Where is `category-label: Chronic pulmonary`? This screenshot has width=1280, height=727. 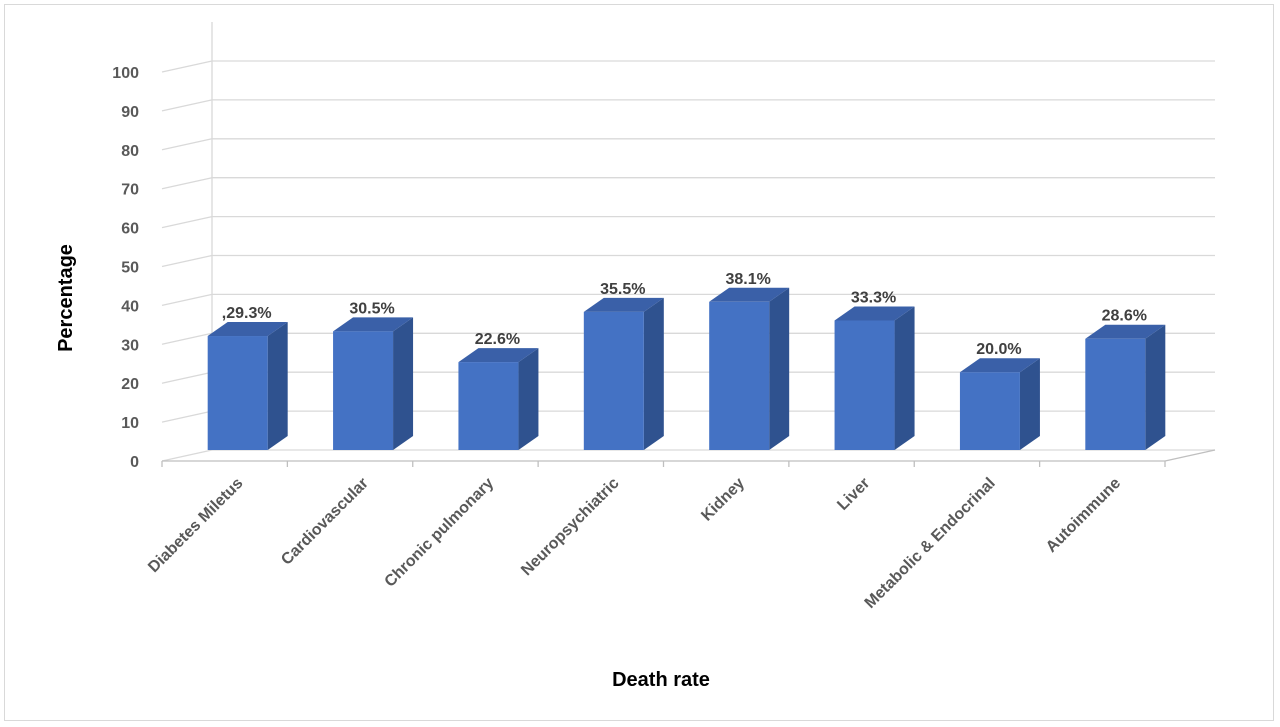 category-label: Chronic pulmonary is located at coordinates (440, 533).